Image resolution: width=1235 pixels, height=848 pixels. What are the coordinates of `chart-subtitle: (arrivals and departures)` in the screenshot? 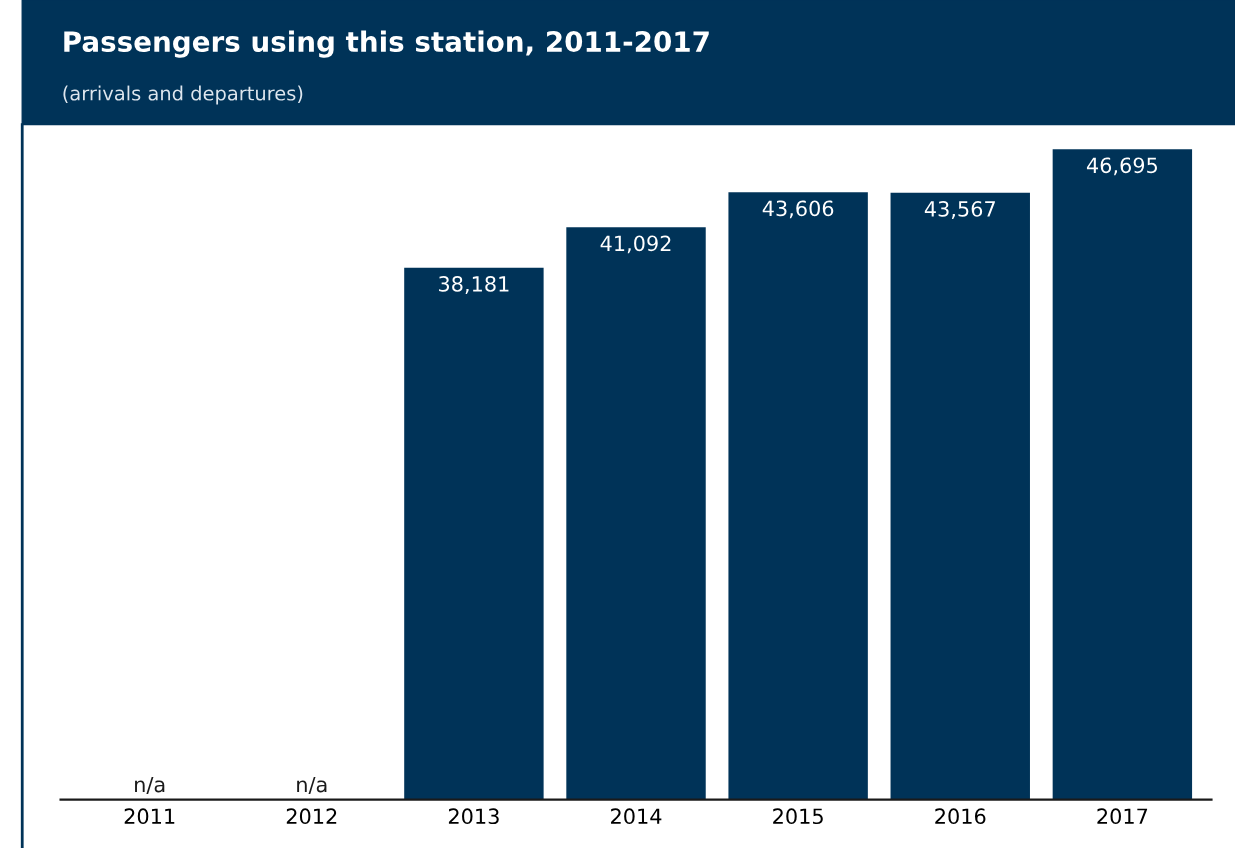 It's located at (183, 95).